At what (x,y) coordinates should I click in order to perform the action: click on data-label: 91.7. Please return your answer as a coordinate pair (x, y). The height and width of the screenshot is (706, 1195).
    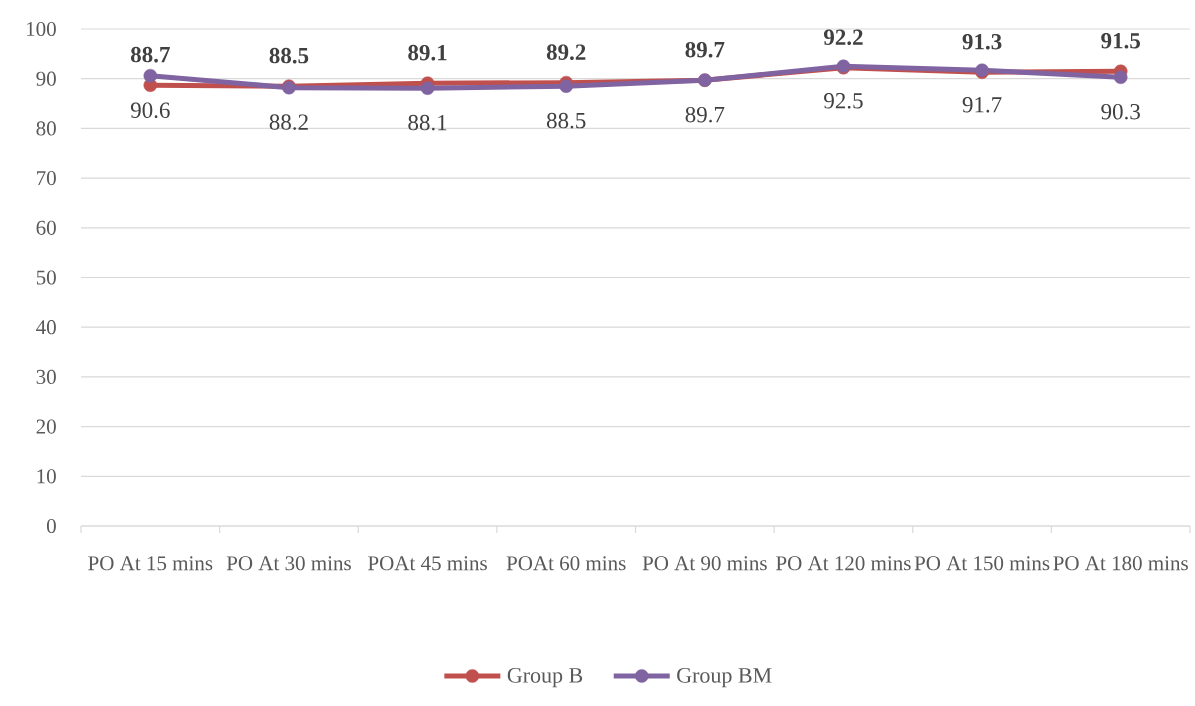
    Looking at the image, I should click on (982, 105).